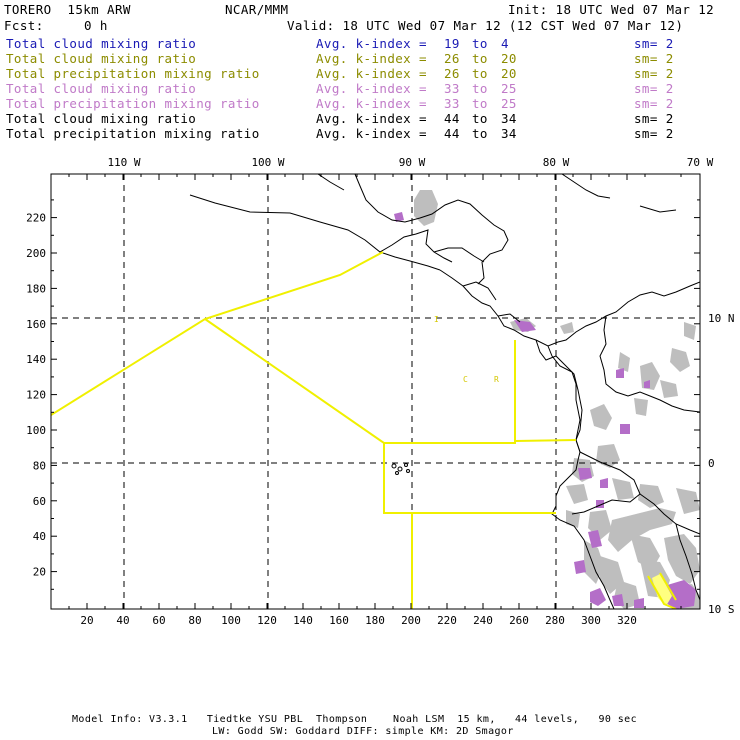 The image size is (740, 740). I want to click on legend-to: 34, so click(509, 118).